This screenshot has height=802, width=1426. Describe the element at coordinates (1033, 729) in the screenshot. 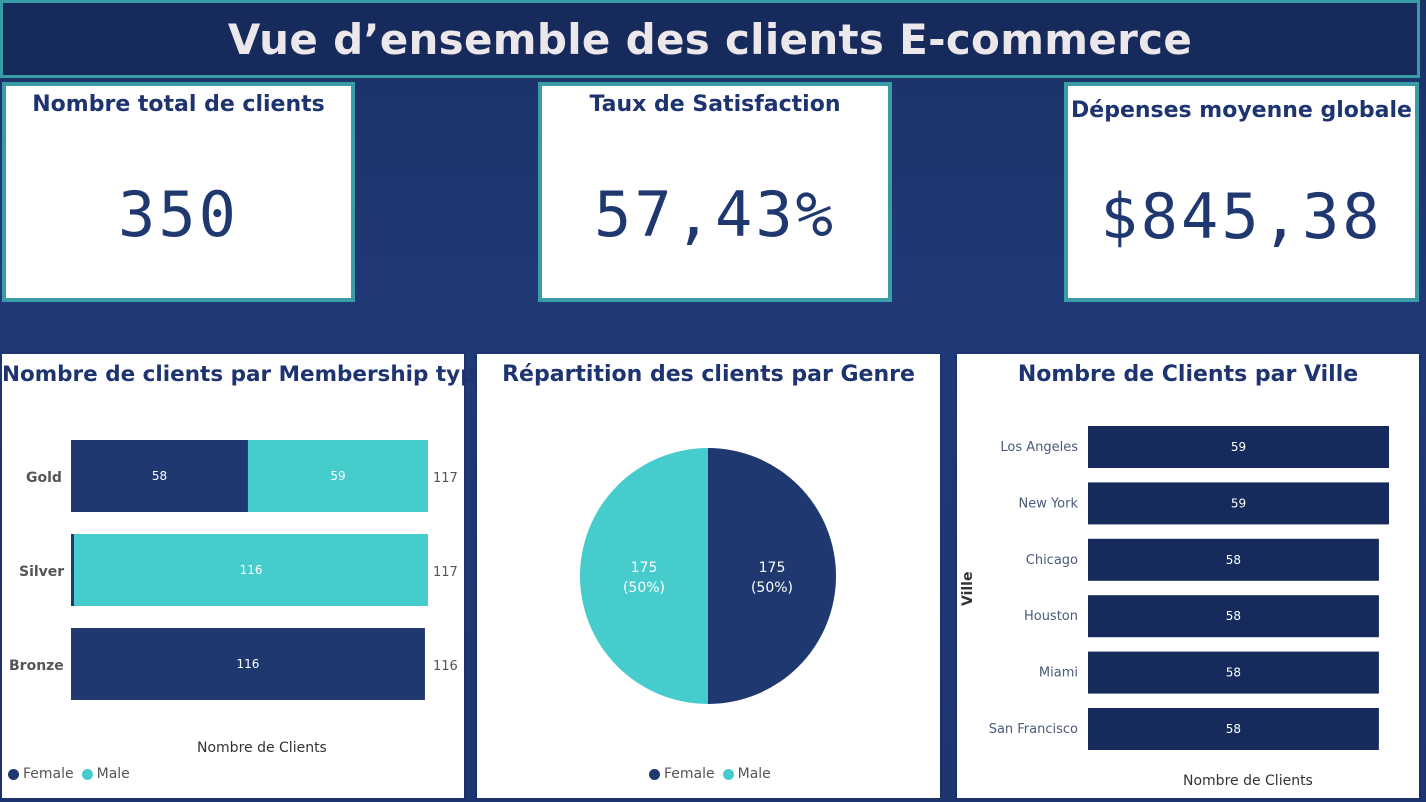

I see `city-tick-label: San Francisco` at that location.